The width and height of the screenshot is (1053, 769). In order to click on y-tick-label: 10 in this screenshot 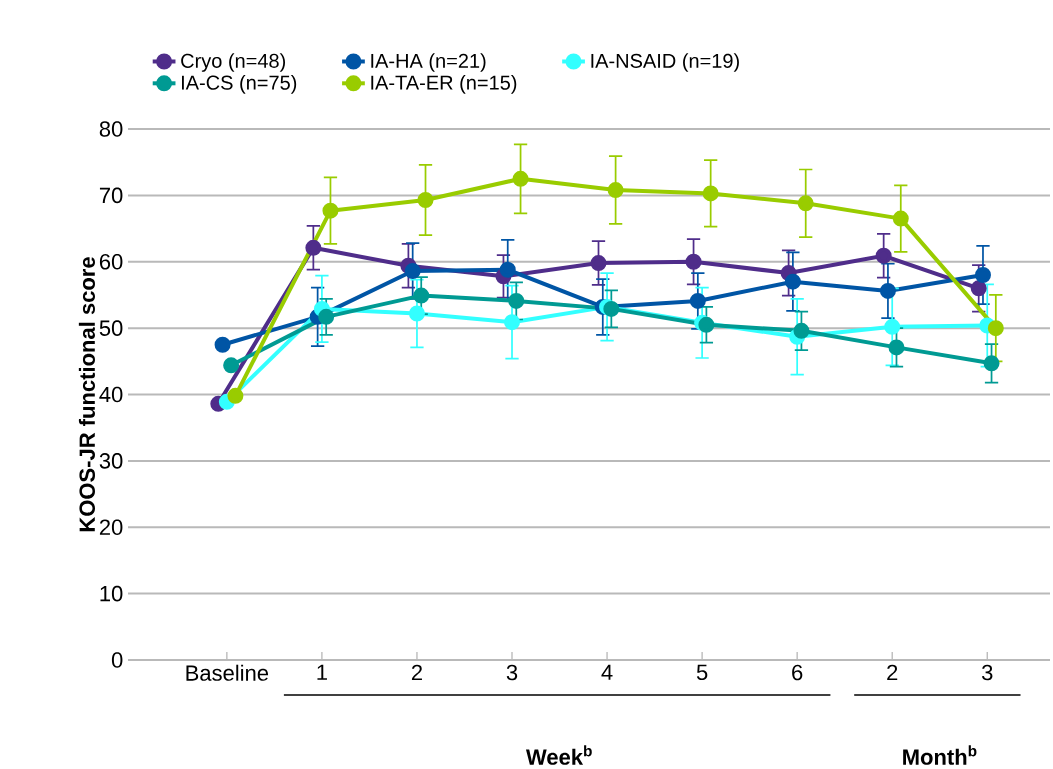, I will do `click(111, 593)`.